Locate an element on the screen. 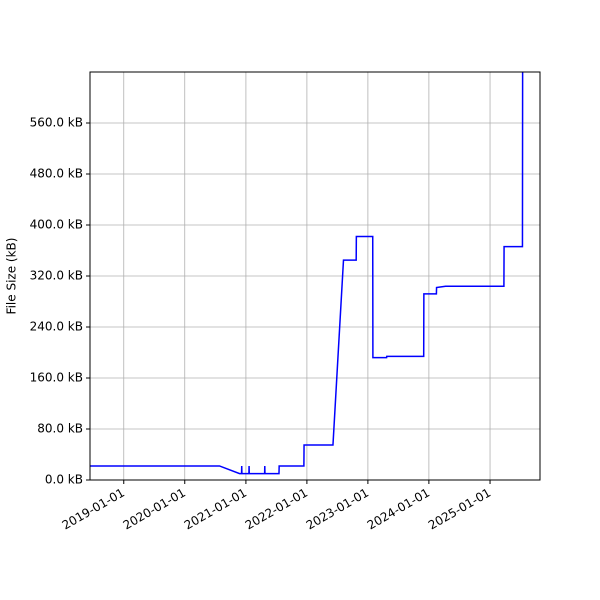  y-tick-label: 400.0 kB is located at coordinates (56, 225).